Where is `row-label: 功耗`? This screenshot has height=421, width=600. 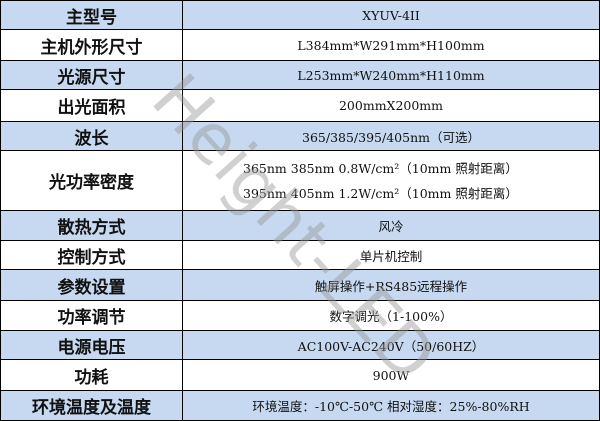 row-label: 功耗 is located at coordinates (91, 375).